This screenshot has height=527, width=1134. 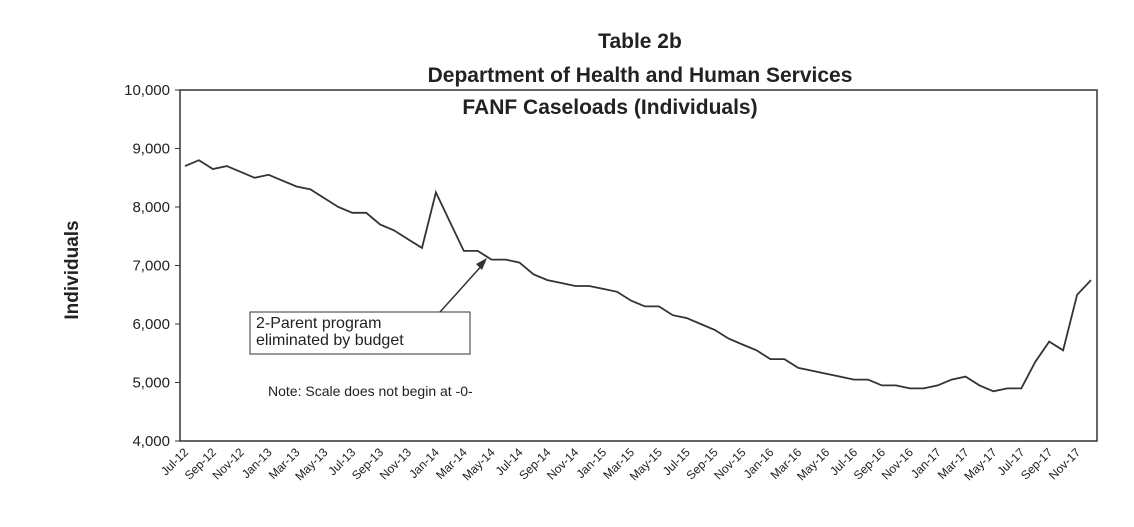 What do you see at coordinates (462, 287) in the screenshot?
I see `annotation-arrow` at bounding box center [462, 287].